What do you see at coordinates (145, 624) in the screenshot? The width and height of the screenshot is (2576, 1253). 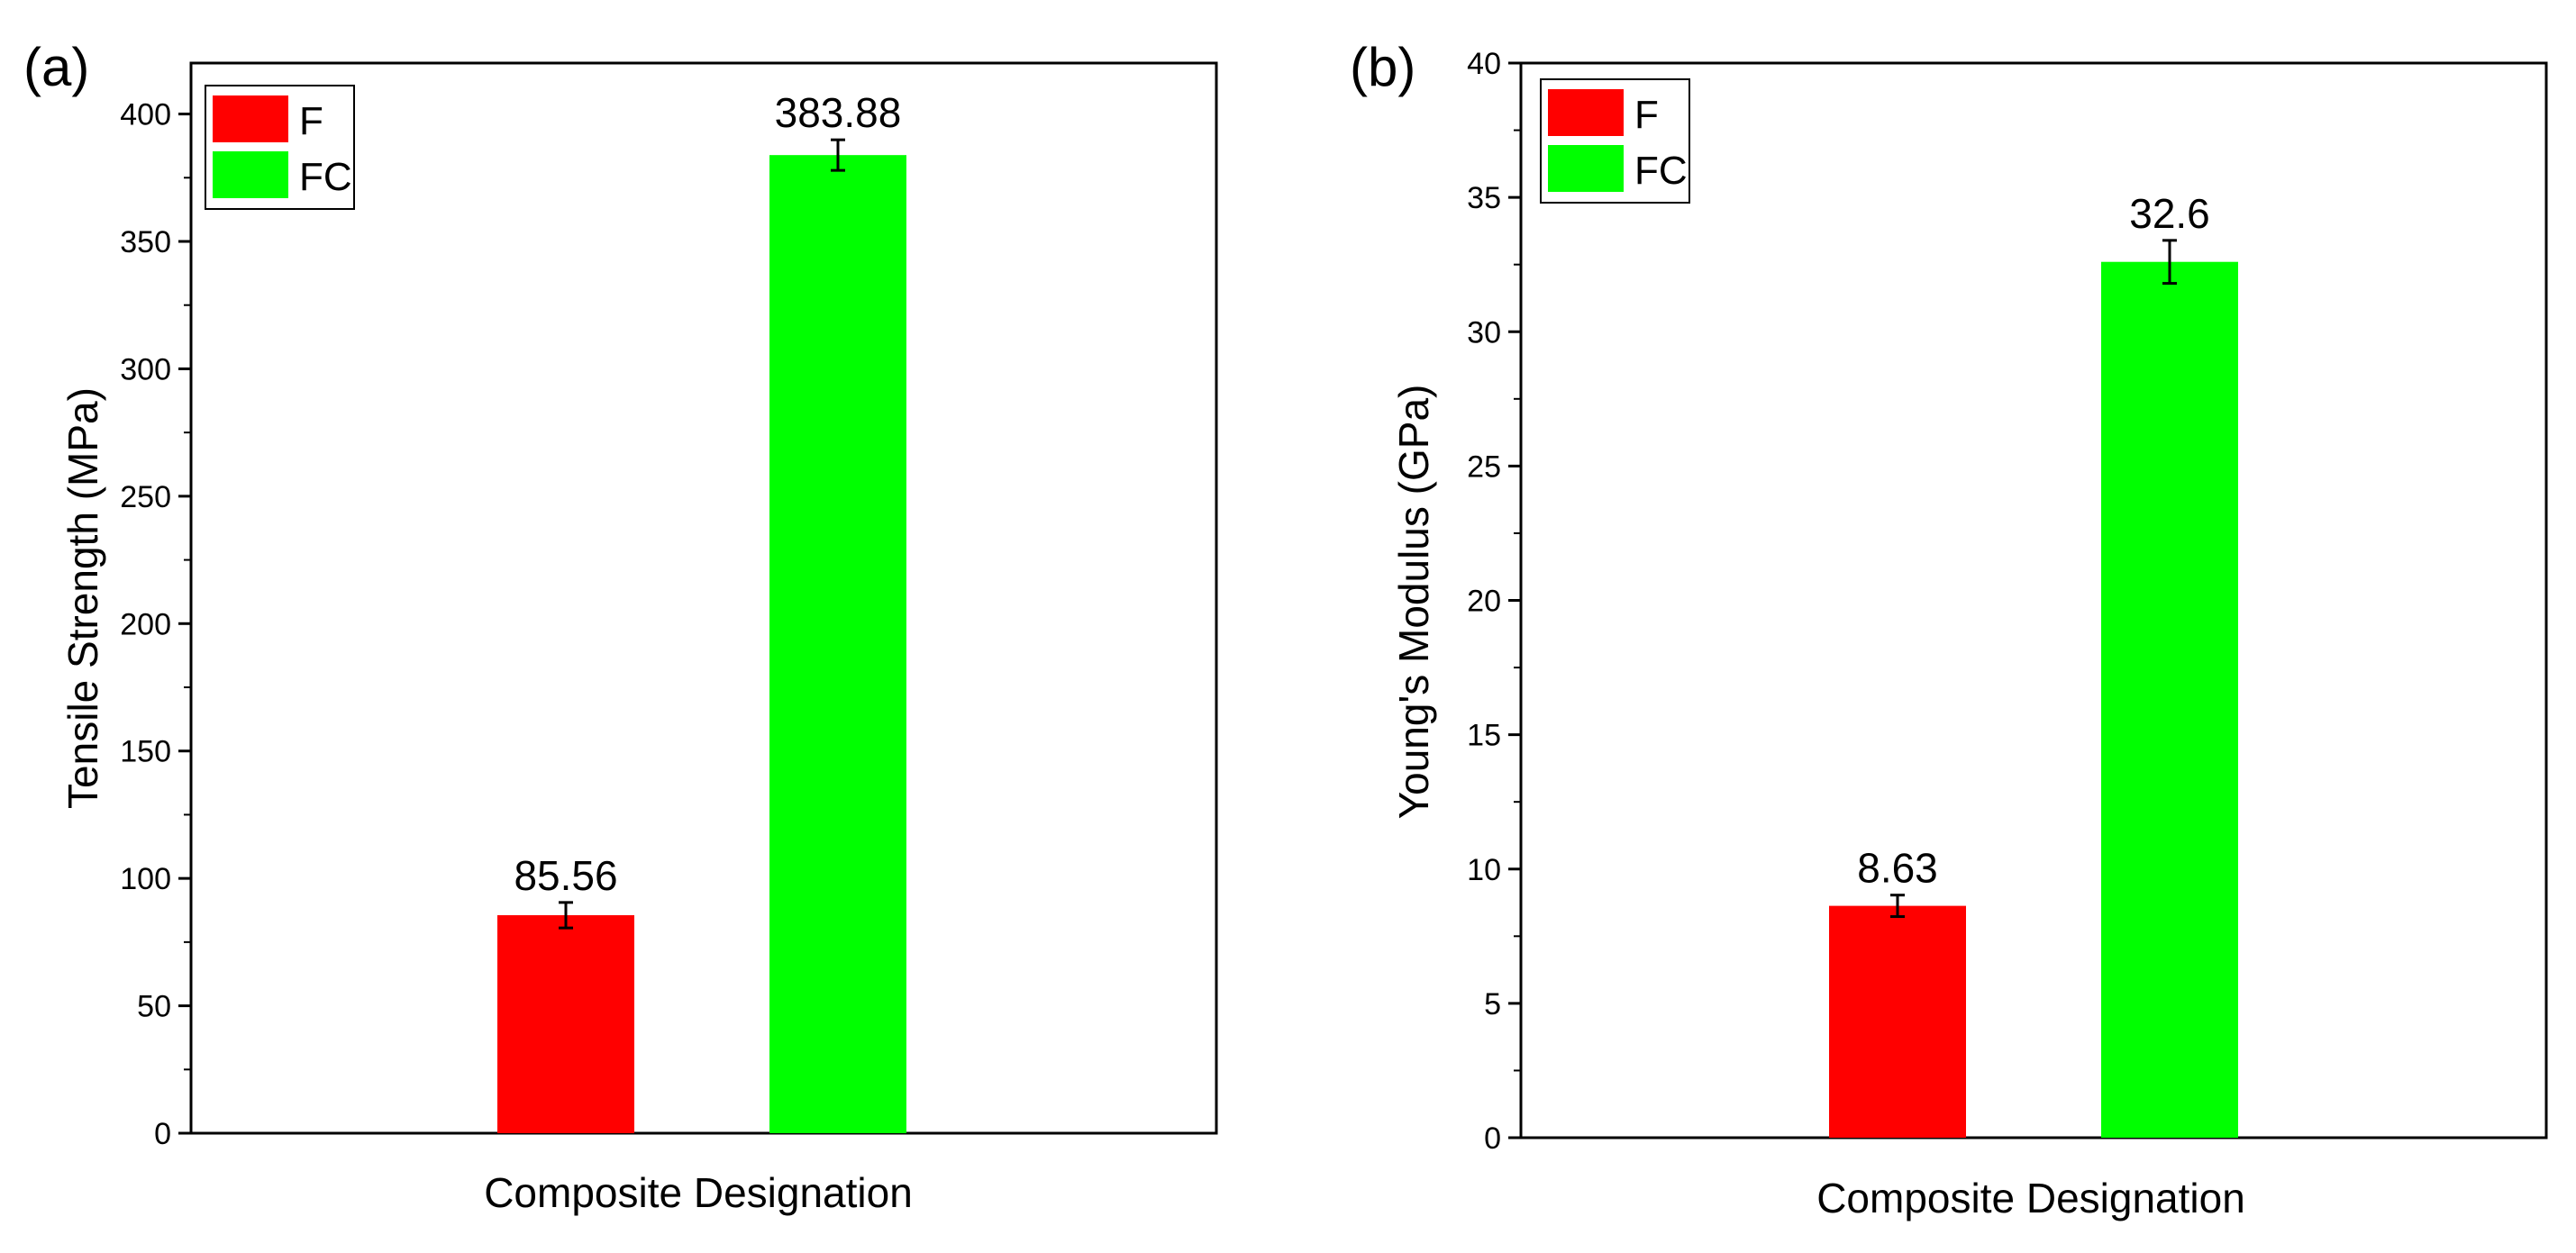 I see `panel-a-y-tick-label: 200` at bounding box center [145, 624].